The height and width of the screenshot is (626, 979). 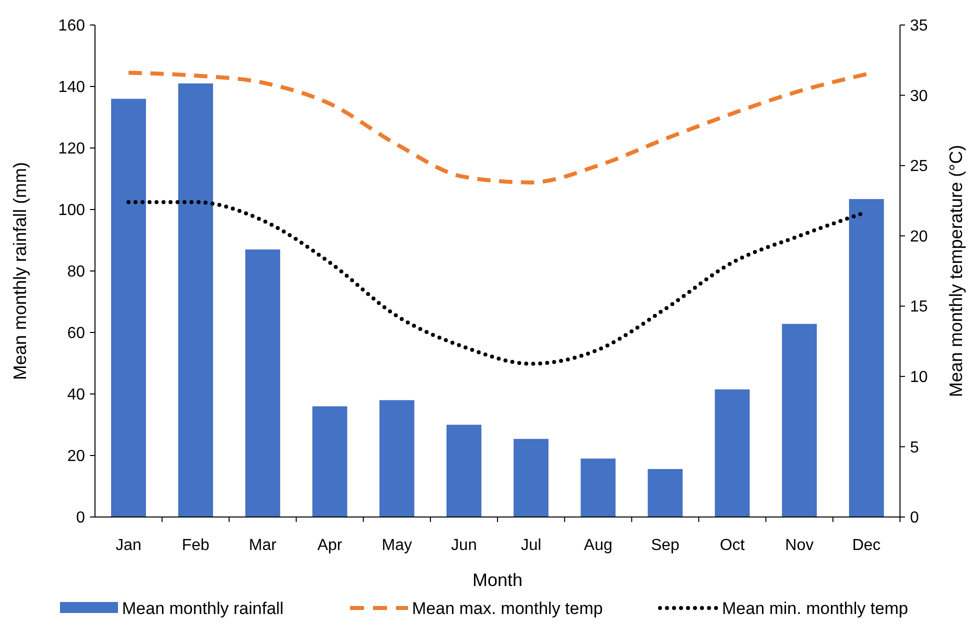 I want to click on y-tick-label: 160, so click(x=72, y=26).